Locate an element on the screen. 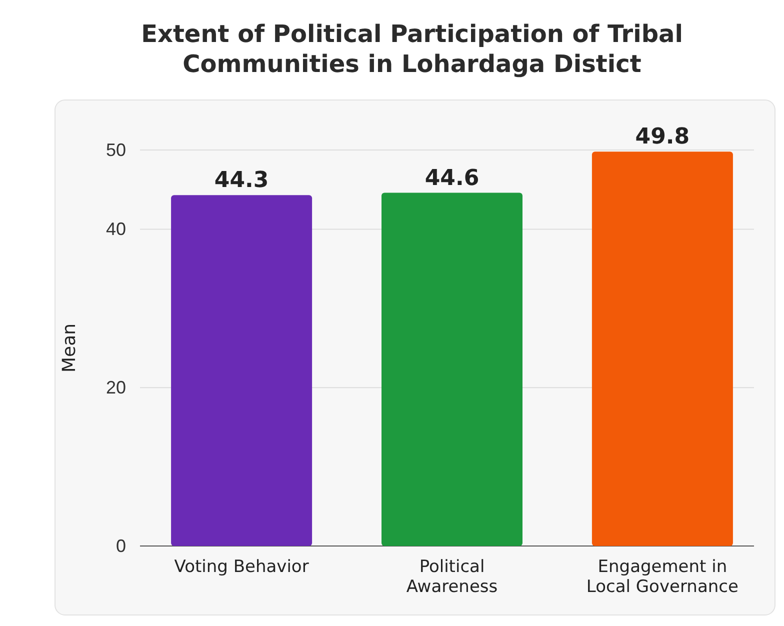  y-tick-label: 50 is located at coordinates (116, 150).